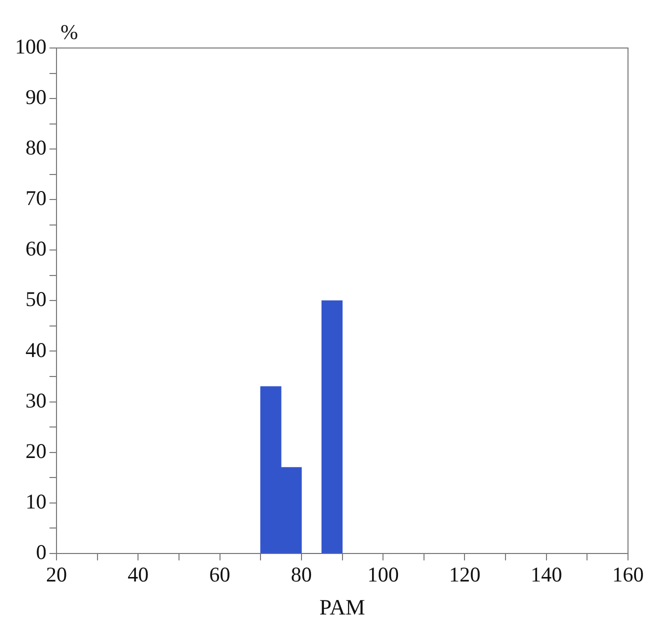  What do you see at coordinates (30, 46) in the screenshot?
I see `y-tick-label: 100` at bounding box center [30, 46].